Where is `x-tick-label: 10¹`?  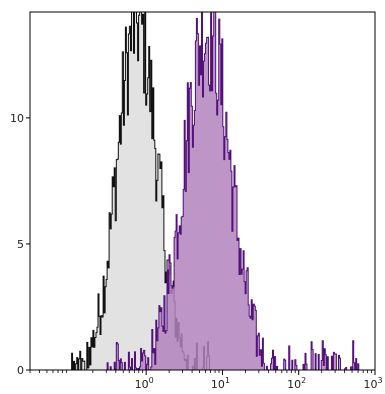
x-tick-label: 10¹ is located at coordinates (220, 383).